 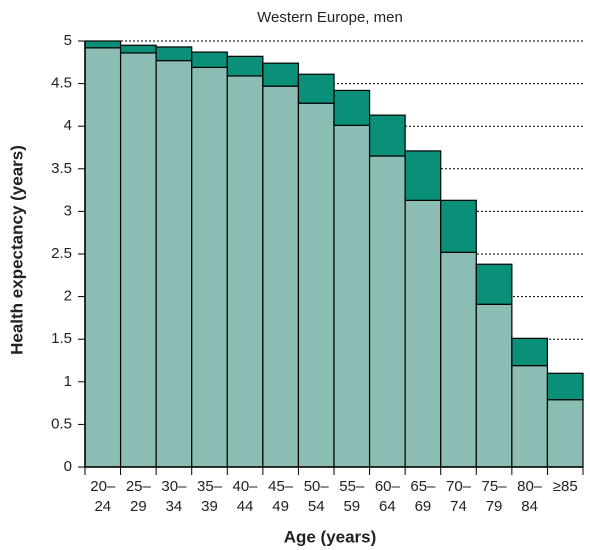 What do you see at coordinates (459, 496) in the screenshot?
I see `x-tick-label: 70– 74` at bounding box center [459, 496].